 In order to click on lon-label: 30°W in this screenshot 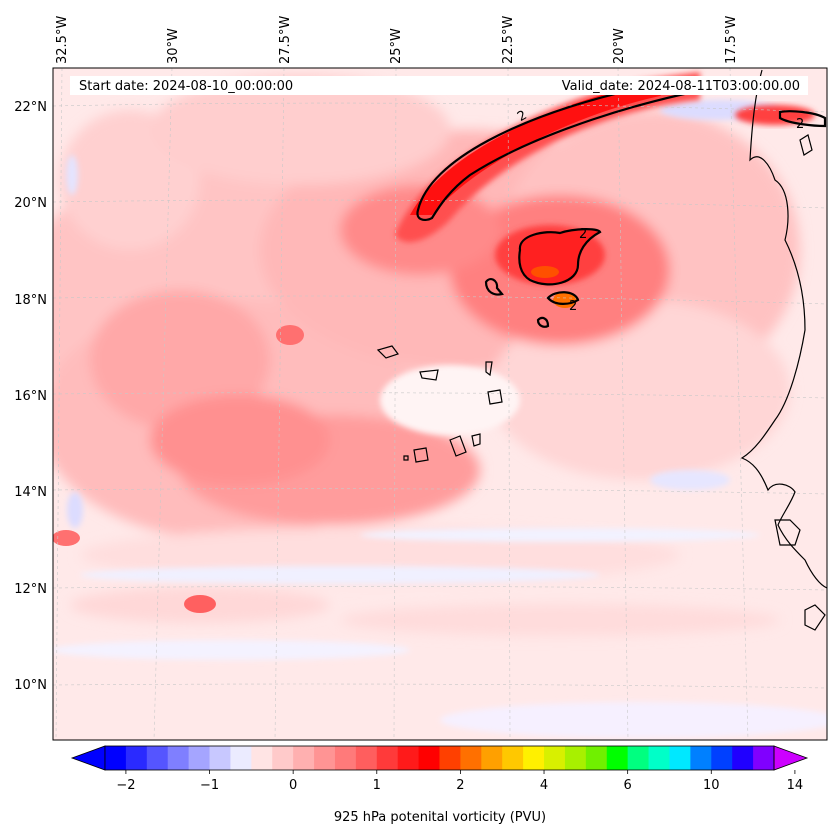, I will do `click(173, 46)`.